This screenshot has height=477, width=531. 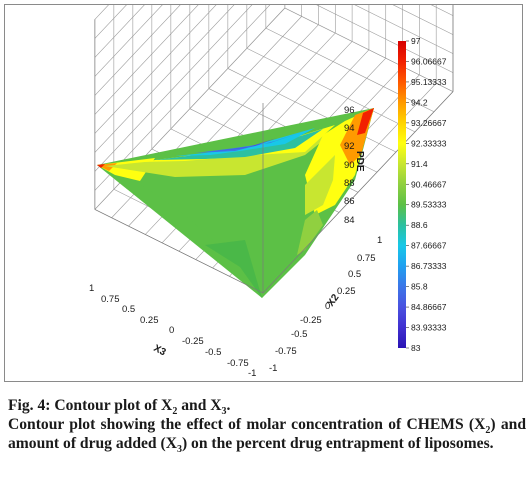 I want to click on colorbar-tick-label: 91.4, so click(x=419, y=164).